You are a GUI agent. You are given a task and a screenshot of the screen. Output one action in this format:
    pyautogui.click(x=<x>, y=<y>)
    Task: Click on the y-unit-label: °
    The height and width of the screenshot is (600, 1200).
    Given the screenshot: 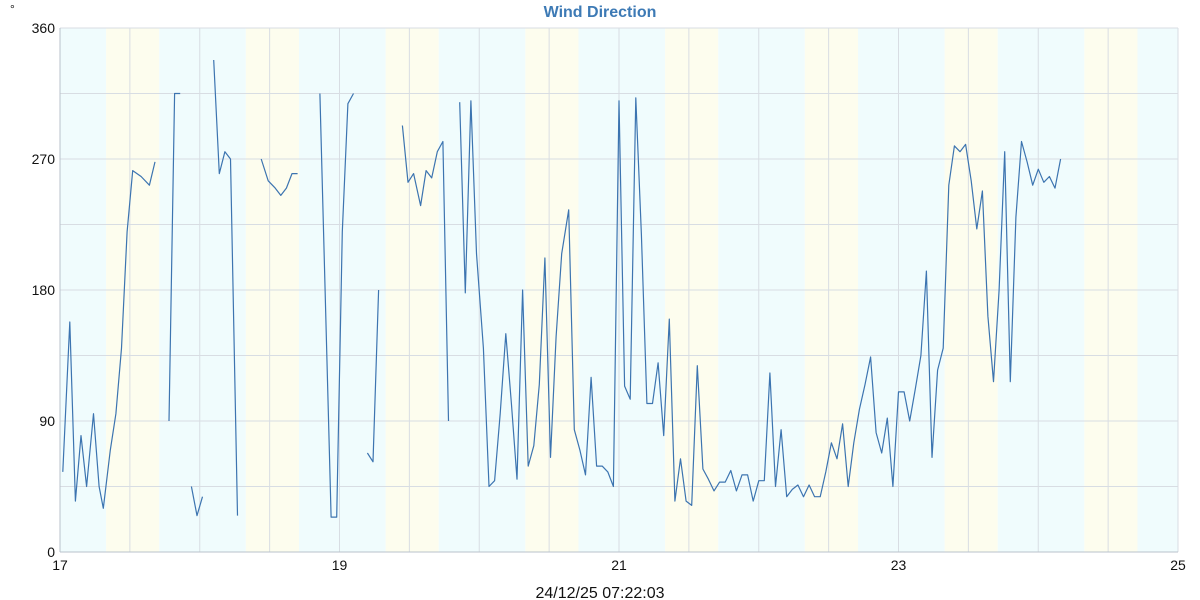 What is the action you would take?
    pyautogui.click(x=12, y=9)
    